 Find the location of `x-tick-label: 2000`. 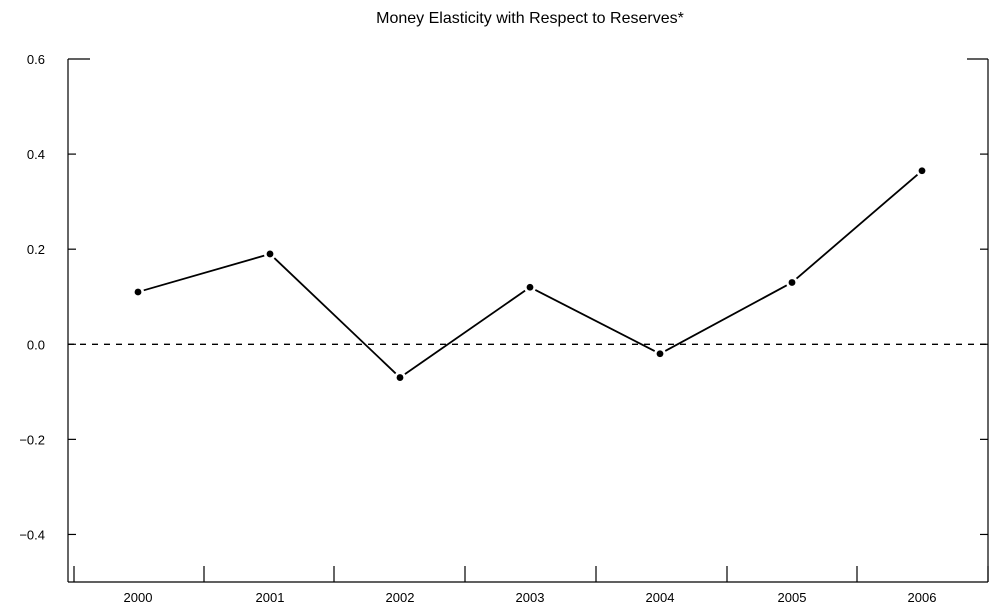

x-tick-label: 2000 is located at coordinates (138, 597).